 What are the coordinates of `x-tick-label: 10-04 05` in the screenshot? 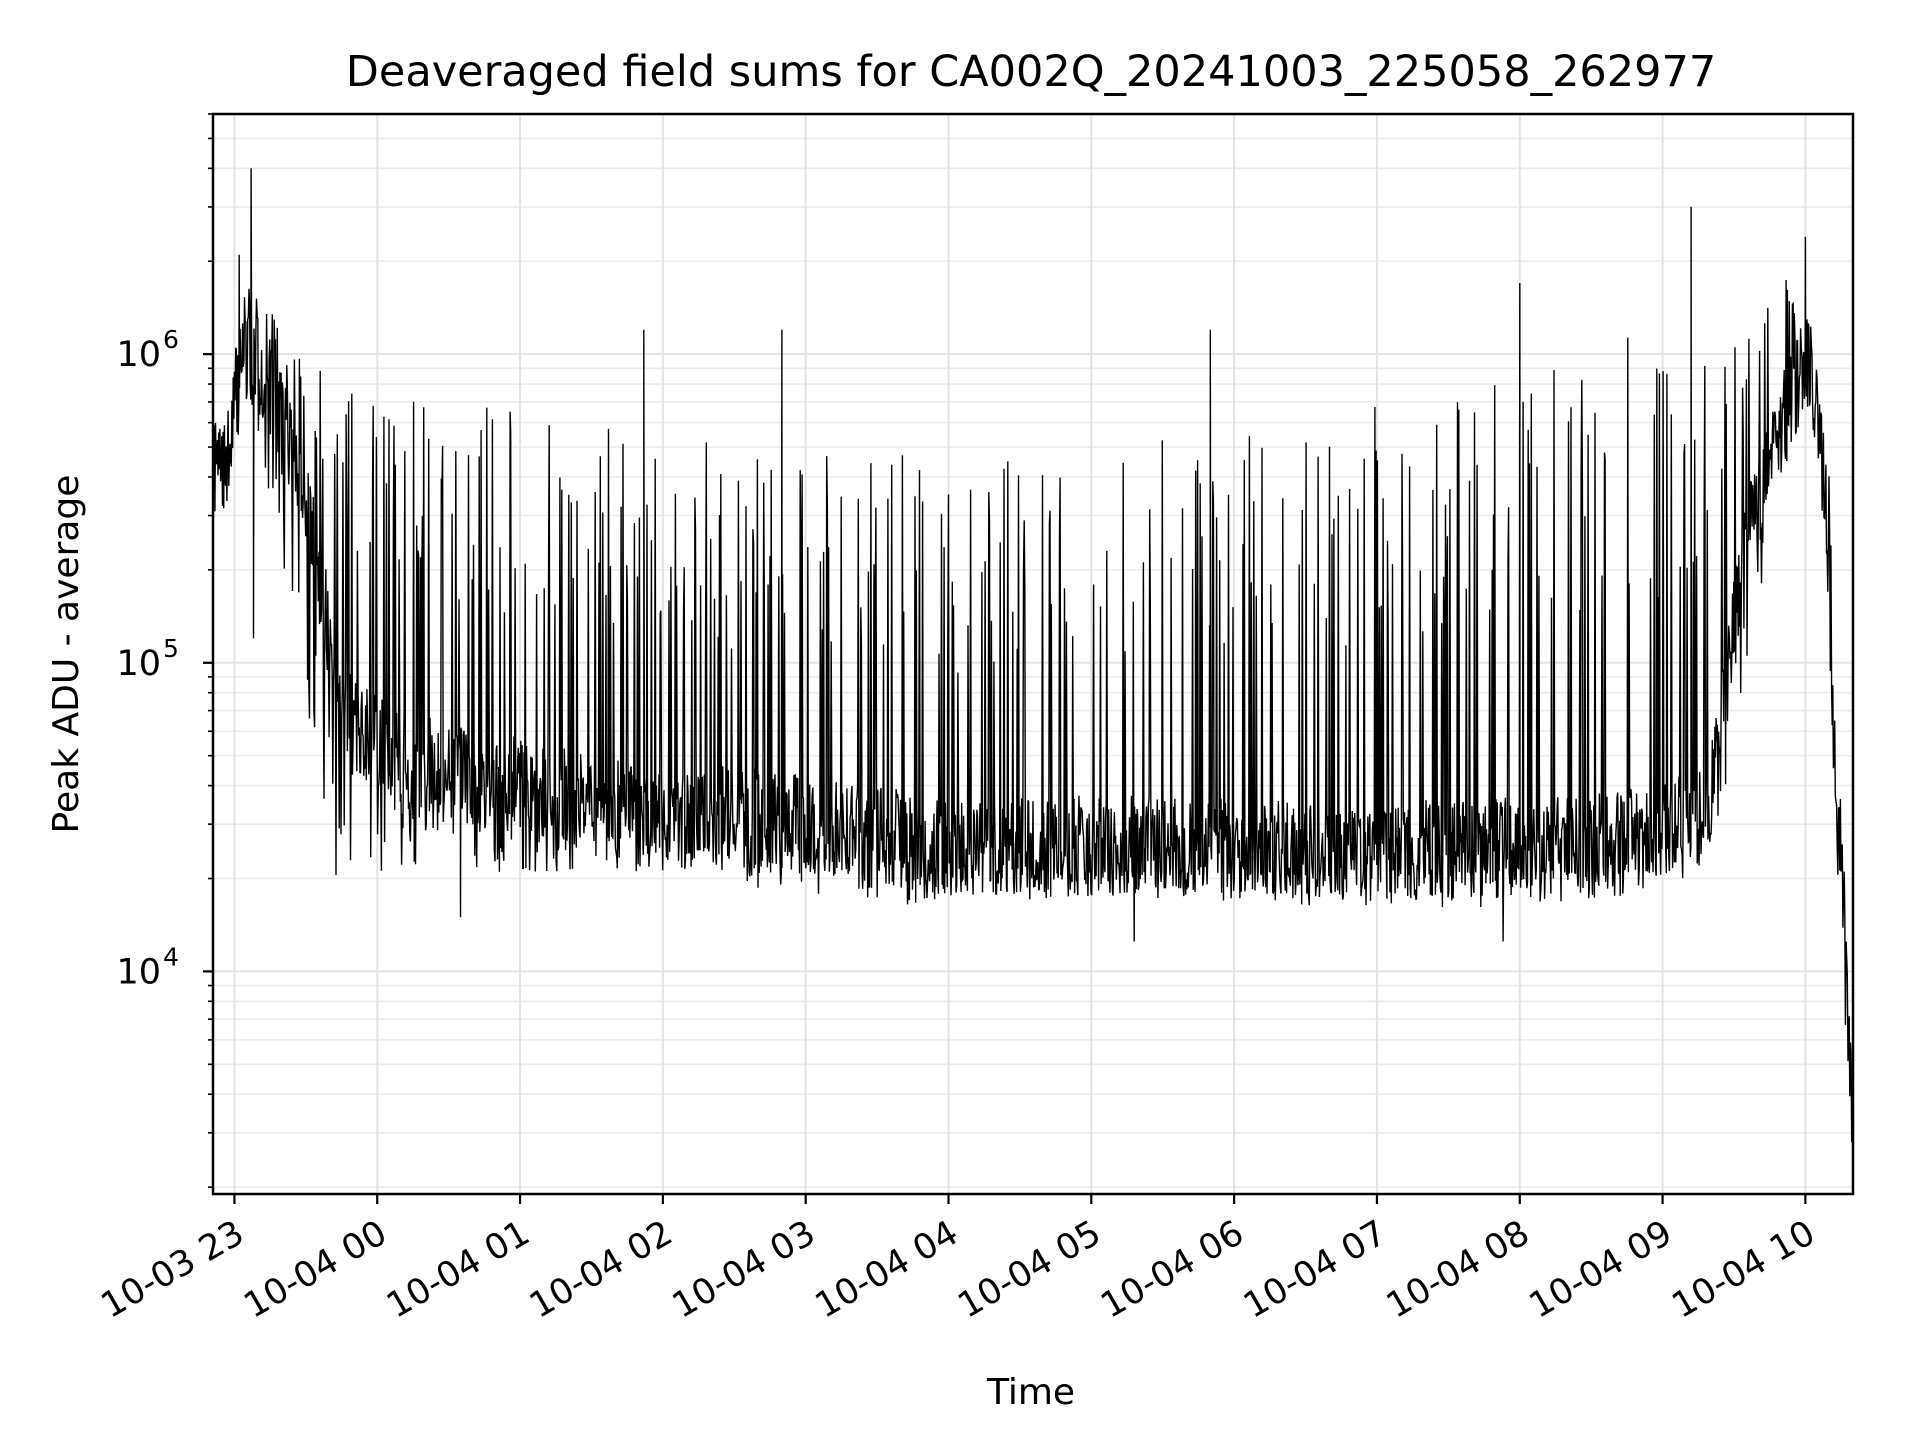 It's located at (1030, 1269).